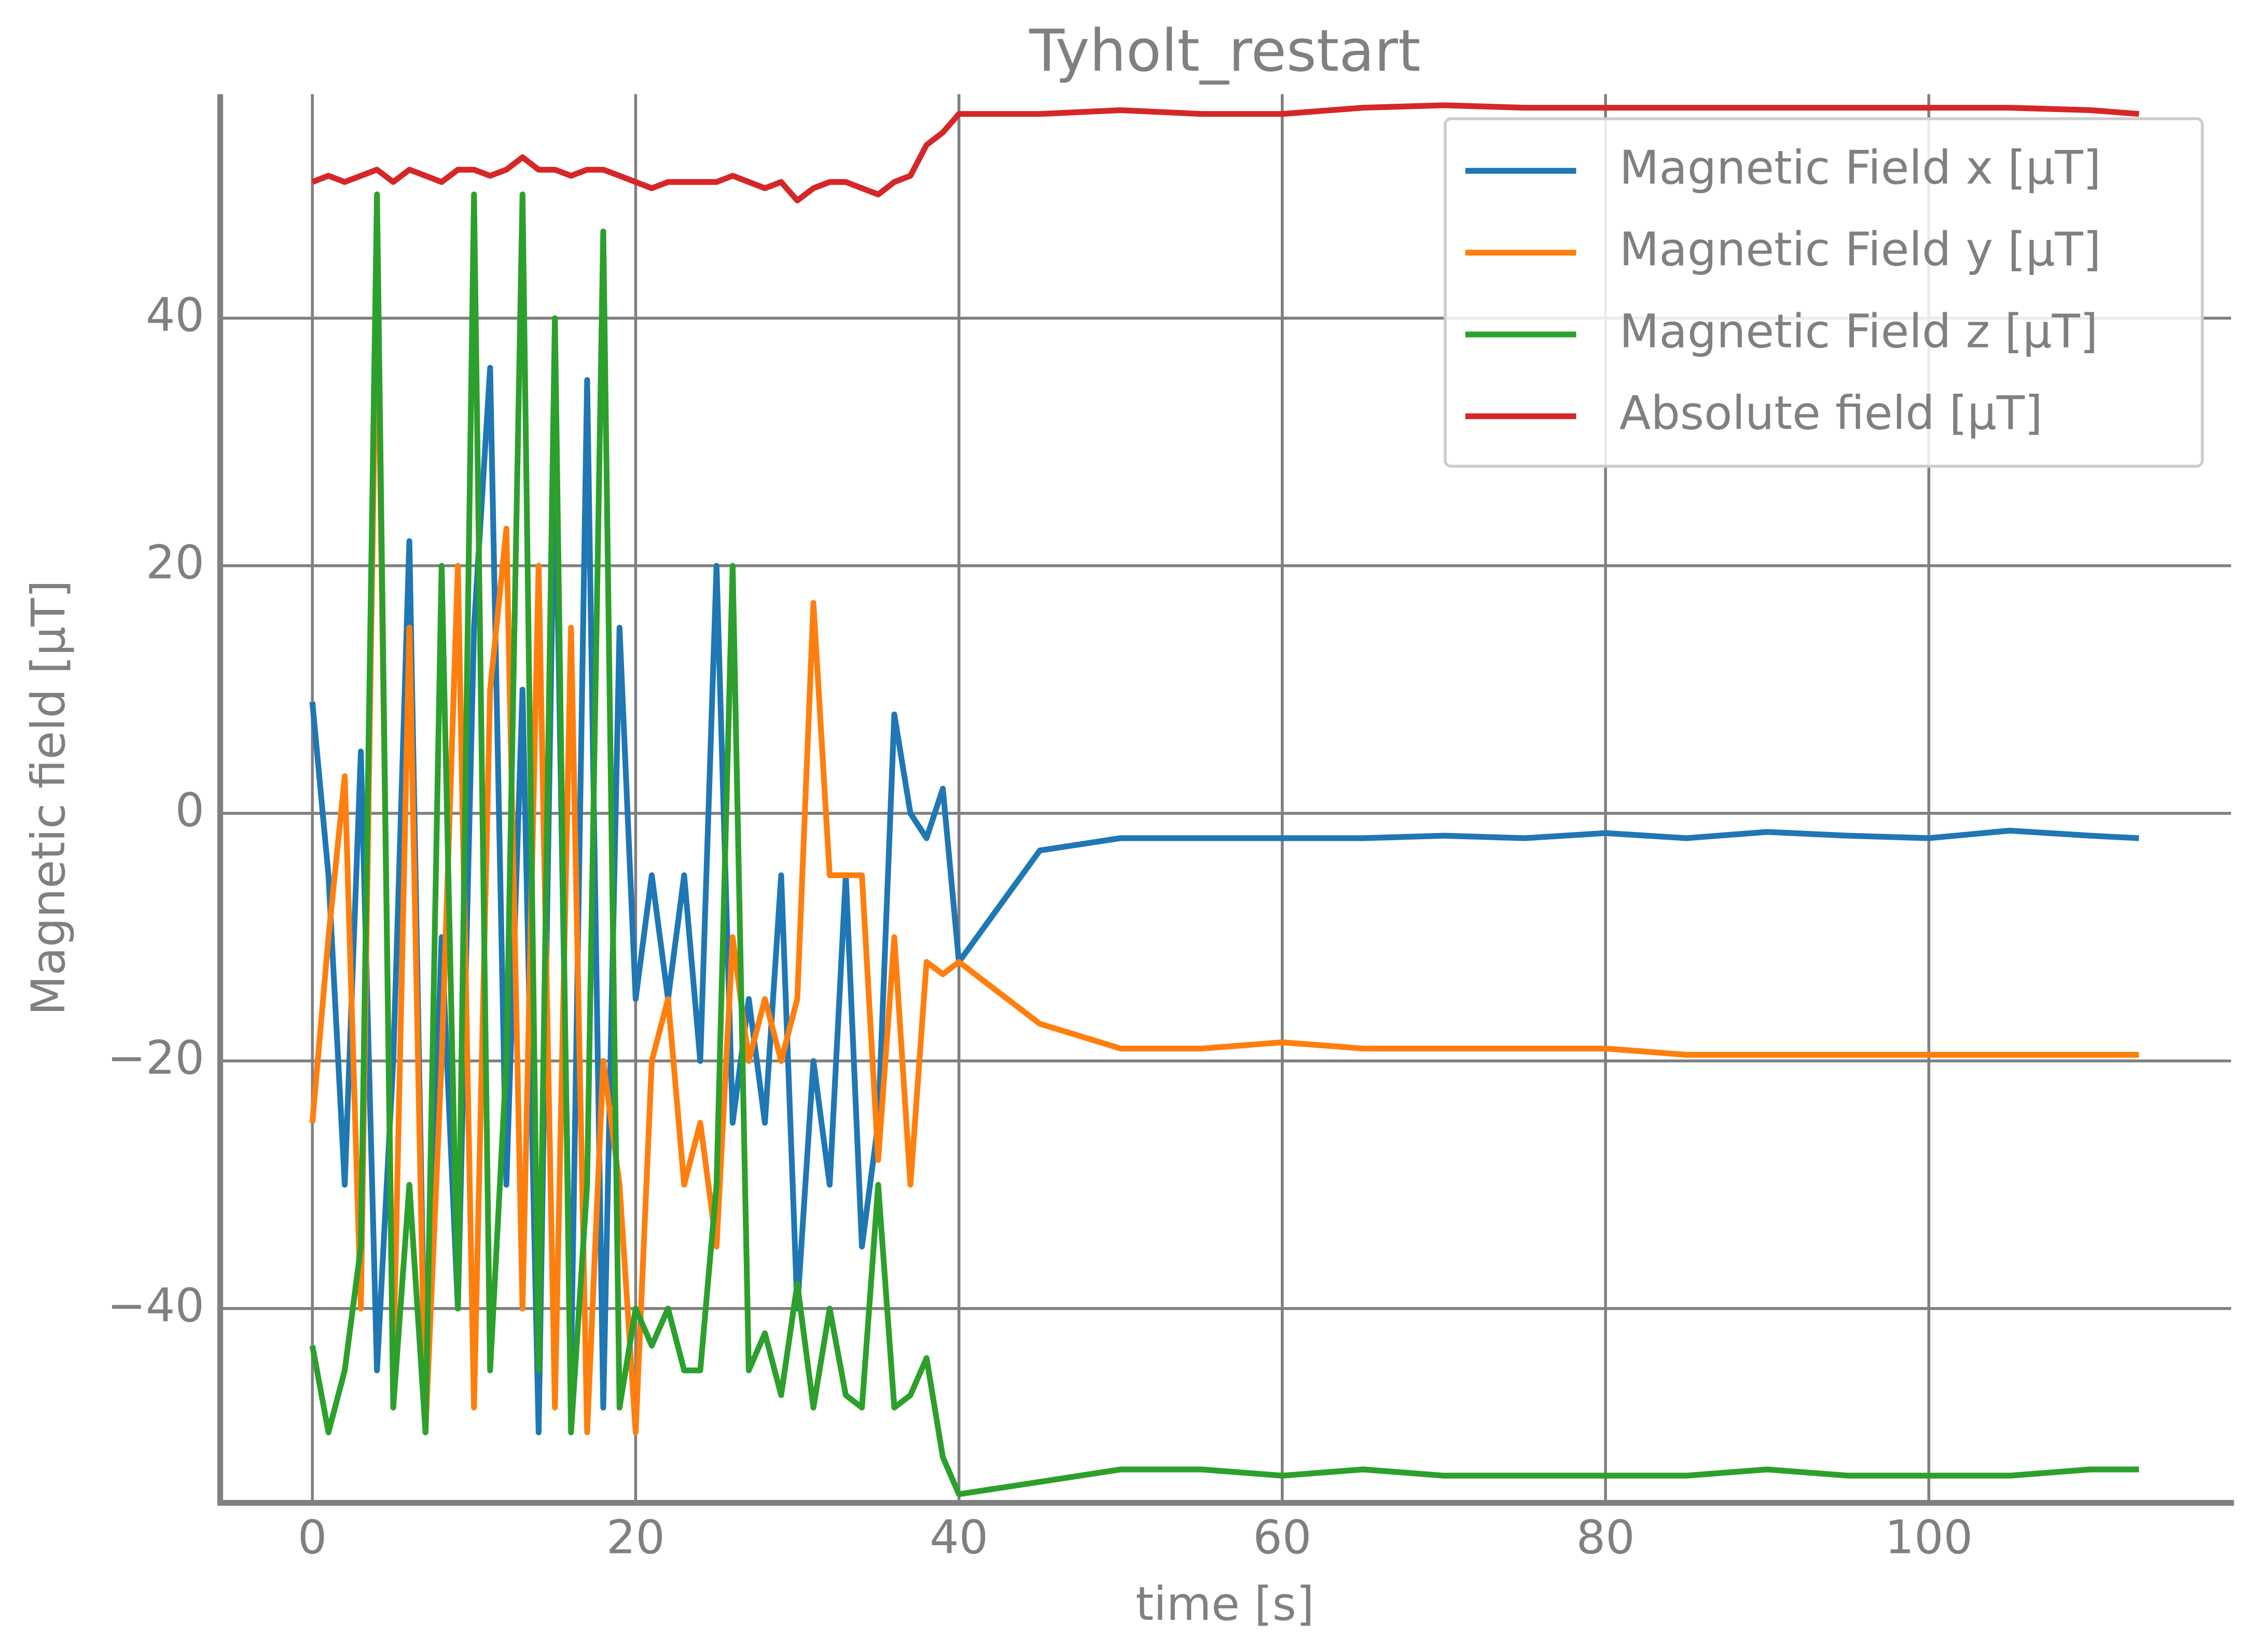 Image resolution: width=2257 pixels, height=1652 pixels. I want to click on x-tick-label: 100, so click(1929, 1537).